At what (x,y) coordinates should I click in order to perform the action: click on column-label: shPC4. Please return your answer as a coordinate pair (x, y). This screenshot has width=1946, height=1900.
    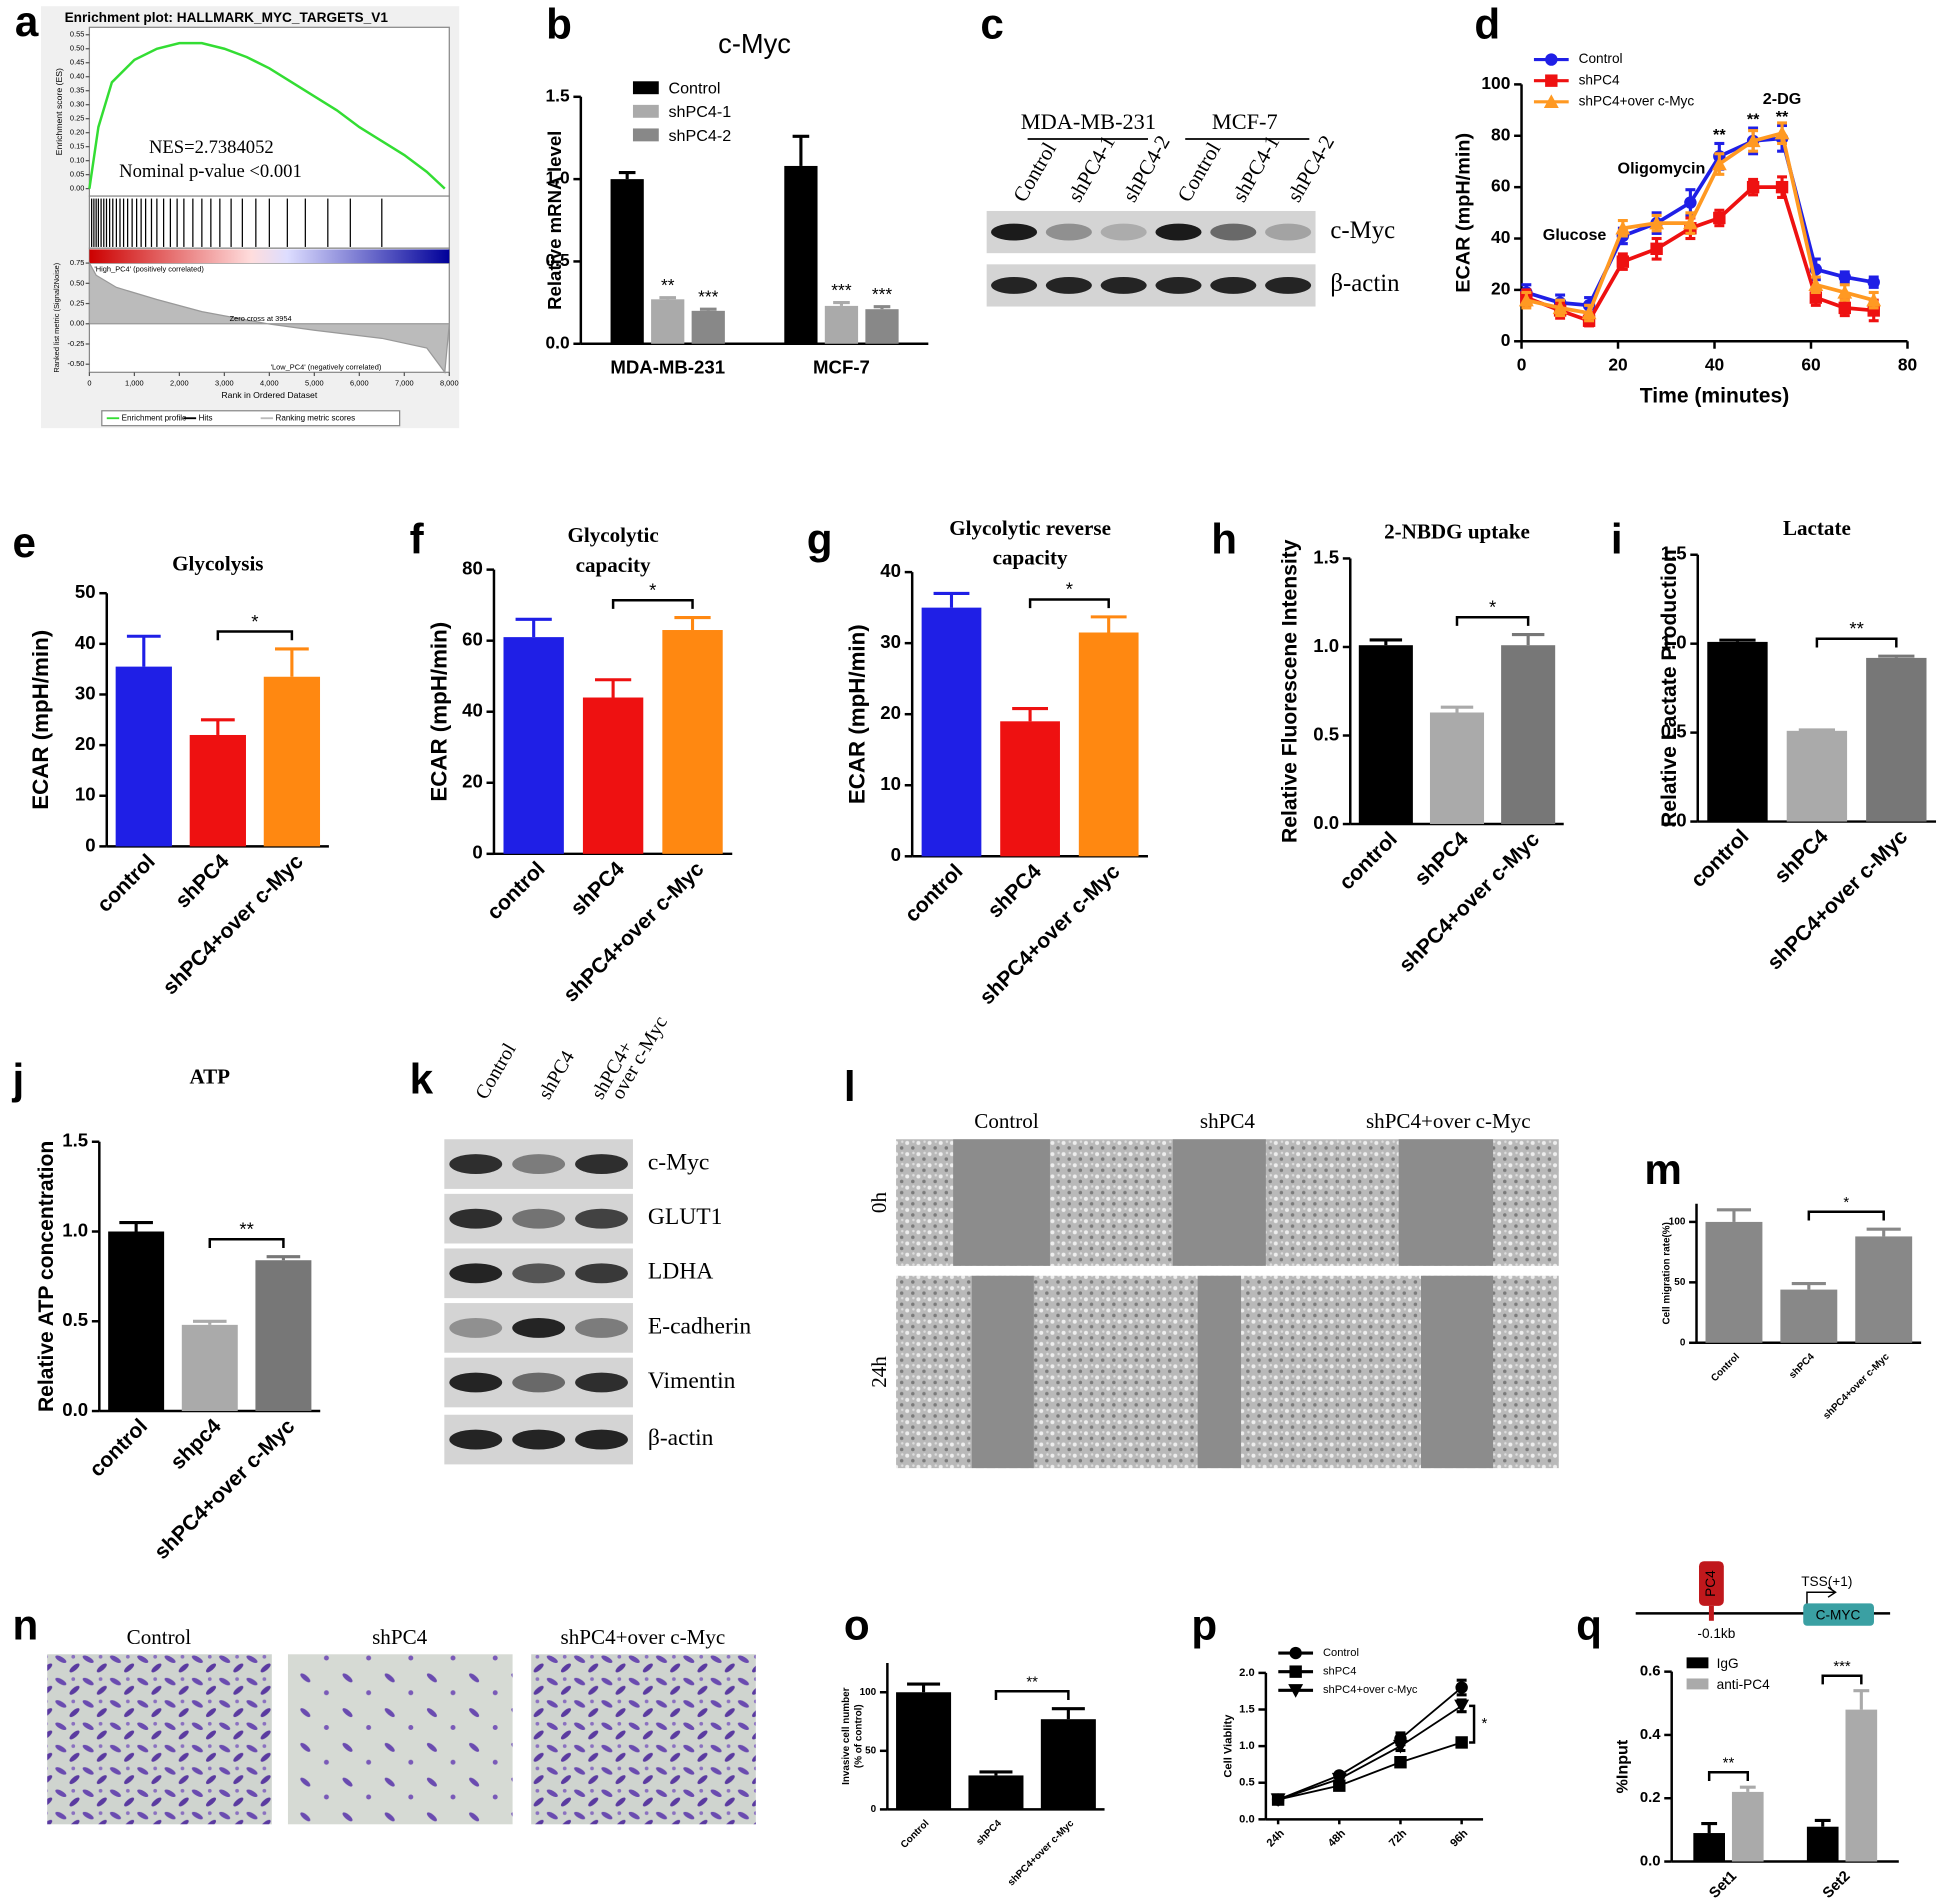
    Looking at the image, I should click on (400, 1637).